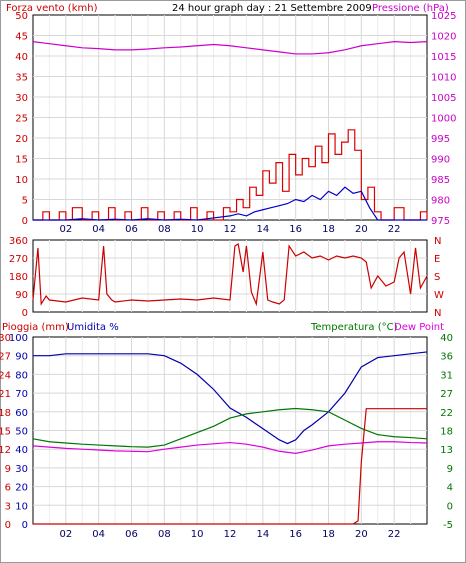 The height and width of the screenshot is (563, 466). I want to click on y-tick-label-left: 5, so click(25, 201).